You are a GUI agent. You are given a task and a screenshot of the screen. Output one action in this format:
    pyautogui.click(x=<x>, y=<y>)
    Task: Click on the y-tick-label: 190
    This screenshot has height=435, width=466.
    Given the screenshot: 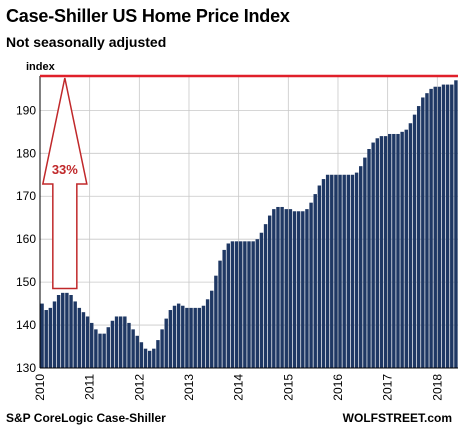 What is the action you would take?
    pyautogui.click(x=26, y=110)
    